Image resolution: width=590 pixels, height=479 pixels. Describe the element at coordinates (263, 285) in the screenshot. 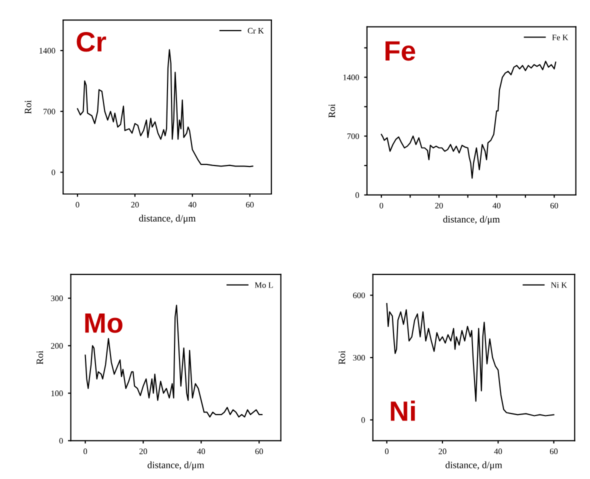

I see `legend-label: Mo L` at that location.